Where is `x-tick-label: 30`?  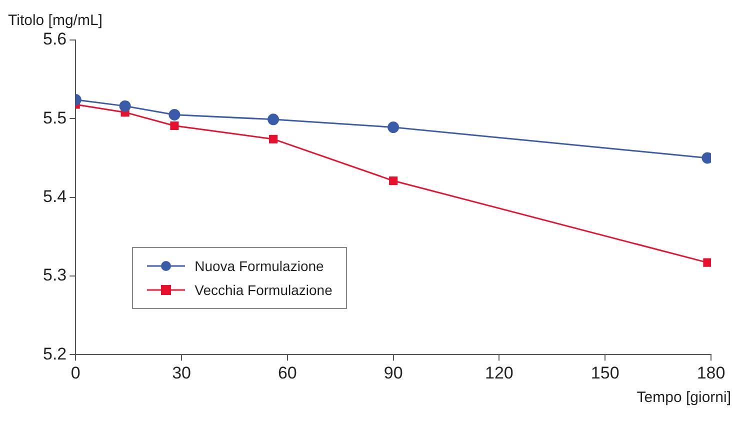
x-tick-label: 30 is located at coordinates (181, 372).